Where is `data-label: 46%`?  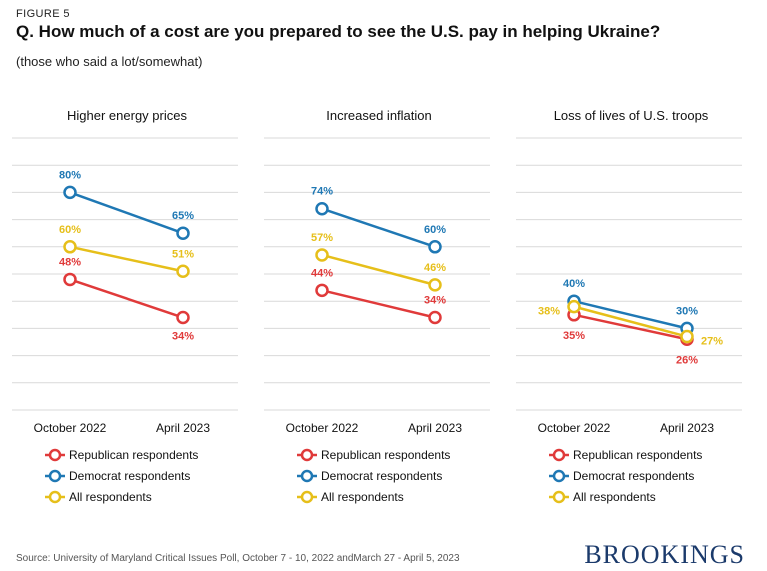 data-label: 46% is located at coordinates (435, 268).